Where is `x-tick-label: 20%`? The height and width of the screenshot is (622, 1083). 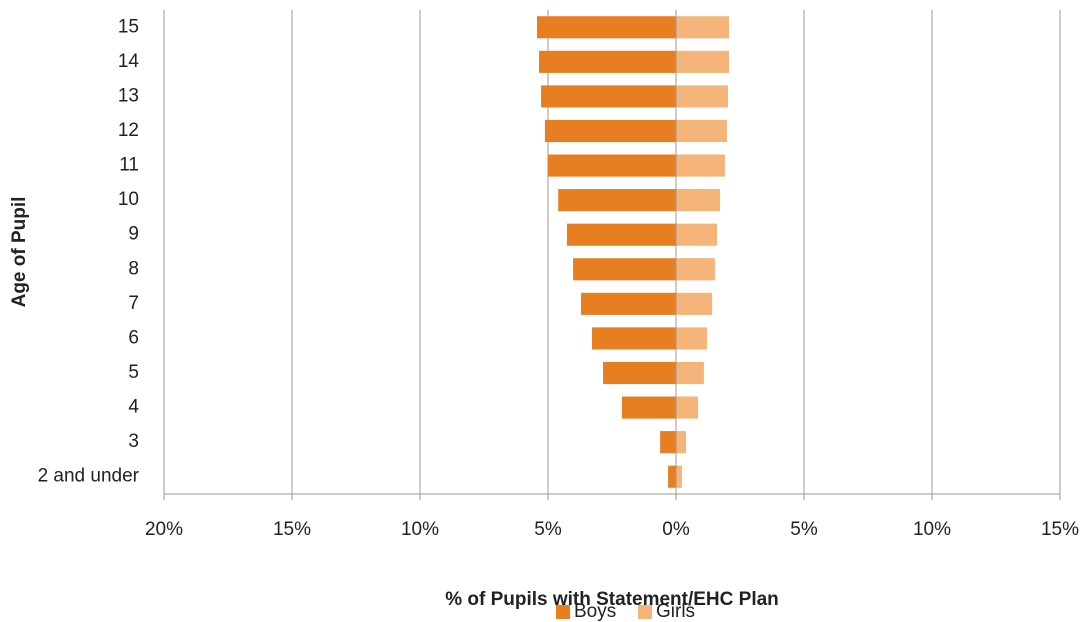 x-tick-label: 20% is located at coordinates (164, 529).